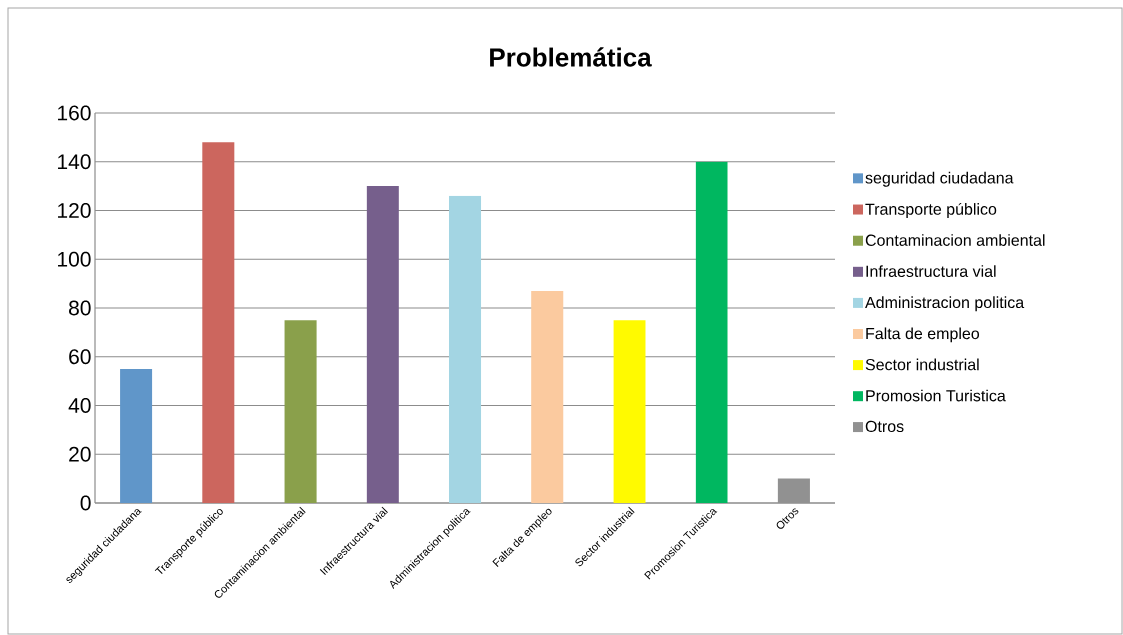 This screenshot has height=635, width=1123. What do you see at coordinates (74, 259) in the screenshot?
I see `y-tick-label: 100` at bounding box center [74, 259].